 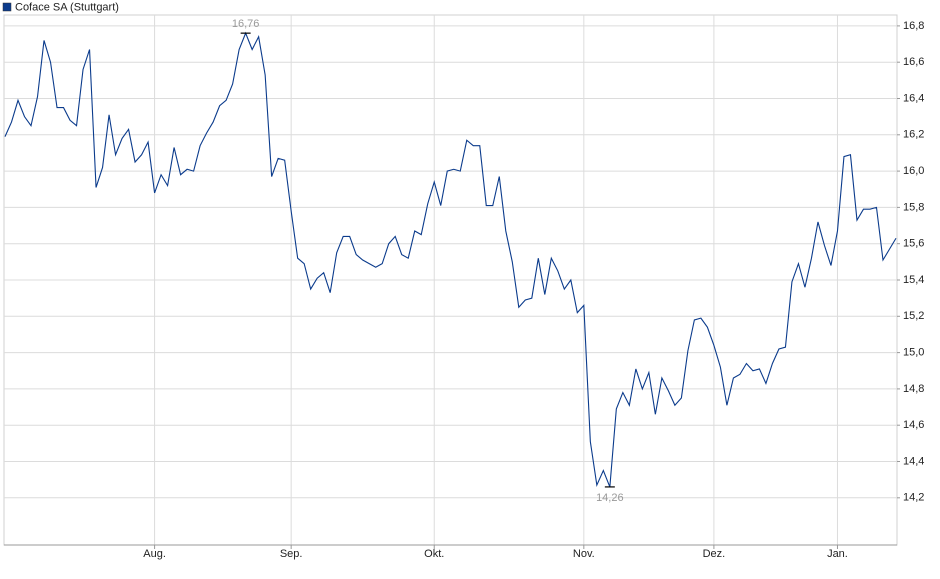 What do you see at coordinates (913, 316) in the screenshot?
I see `y-tick-label: 15,2` at bounding box center [913, 316].